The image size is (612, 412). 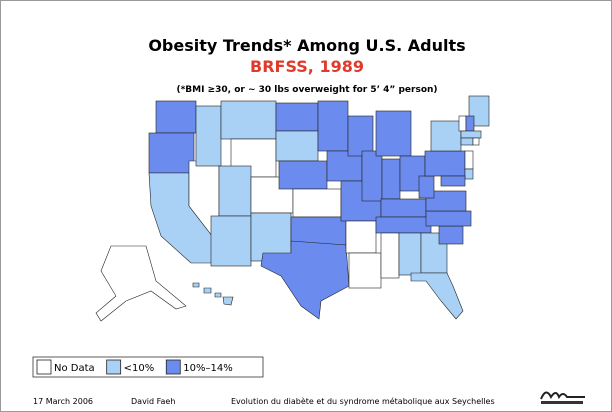 I want to click on footer-author: David Faeh, so click(x=153, y=401).